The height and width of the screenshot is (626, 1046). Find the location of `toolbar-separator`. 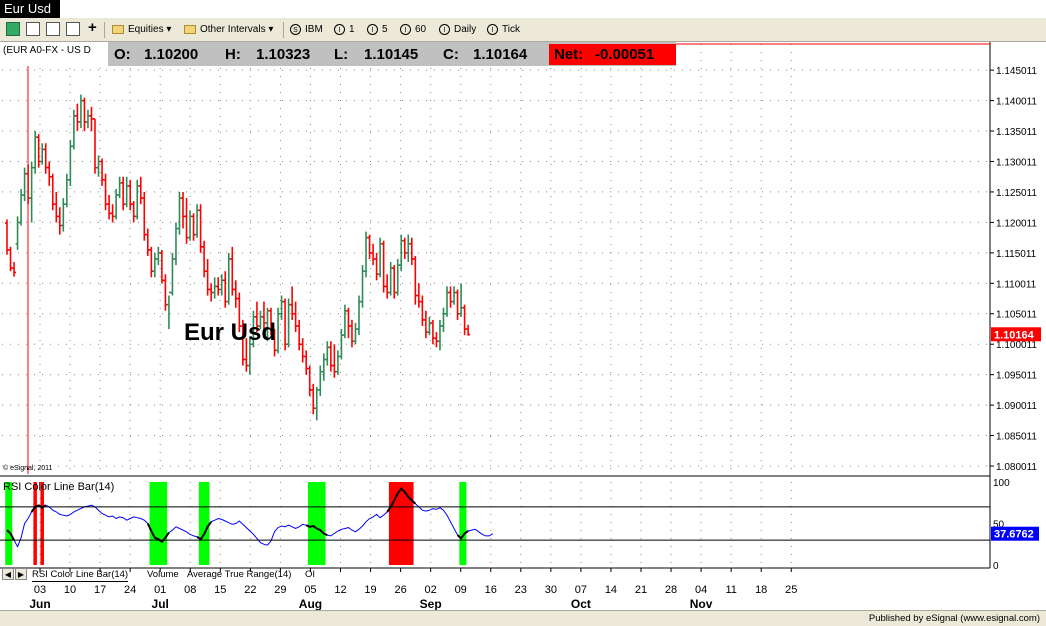

toolbar-separator is located at coordinates (104, 30).